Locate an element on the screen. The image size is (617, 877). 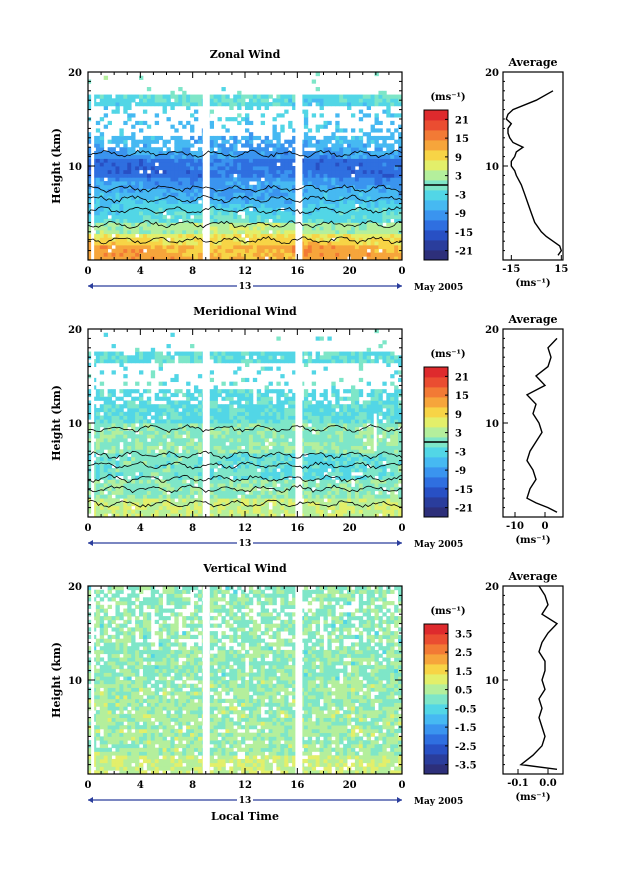
average-profile-line is located at coordinates (533, 173).